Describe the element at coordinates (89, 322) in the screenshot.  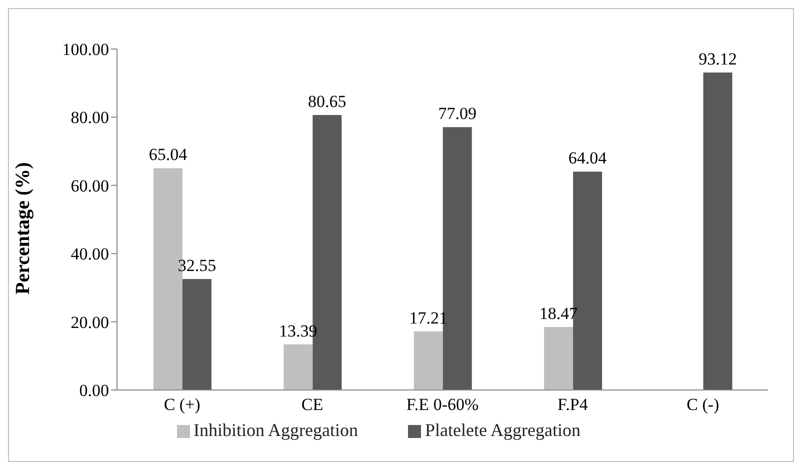
I see `y-tick-label: 20.00` at that location.